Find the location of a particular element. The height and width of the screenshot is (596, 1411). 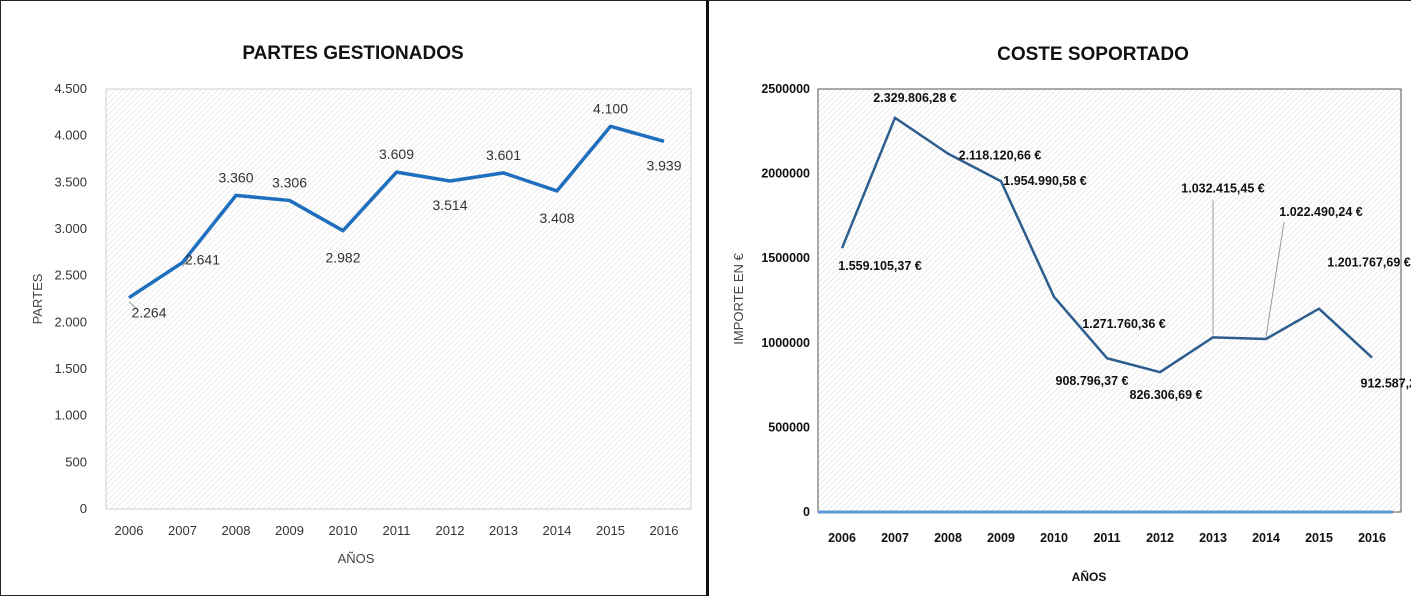

y-axis-label: PARTES is located at coordinates (37, 298).